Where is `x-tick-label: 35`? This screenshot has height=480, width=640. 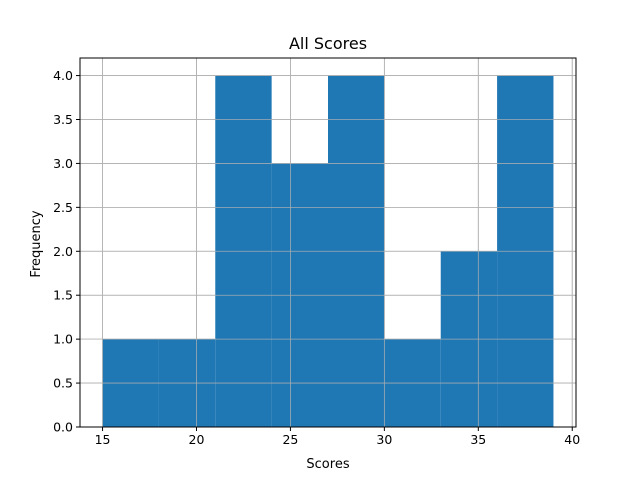
x-tick-label: 35 is located at coordinates (478, 439).